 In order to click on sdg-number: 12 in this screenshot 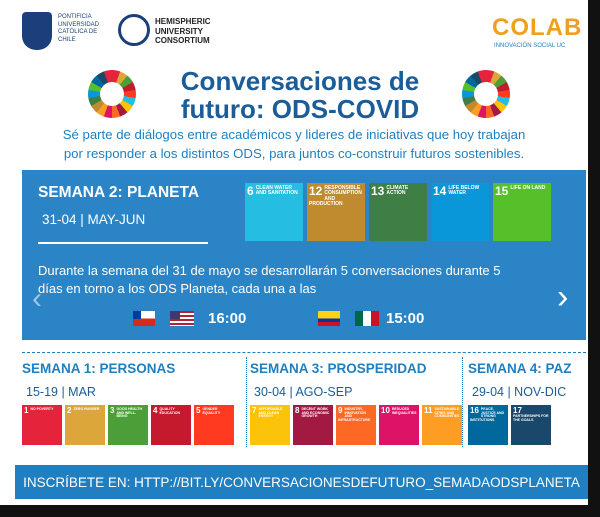, I will do `click(316, 191)`.